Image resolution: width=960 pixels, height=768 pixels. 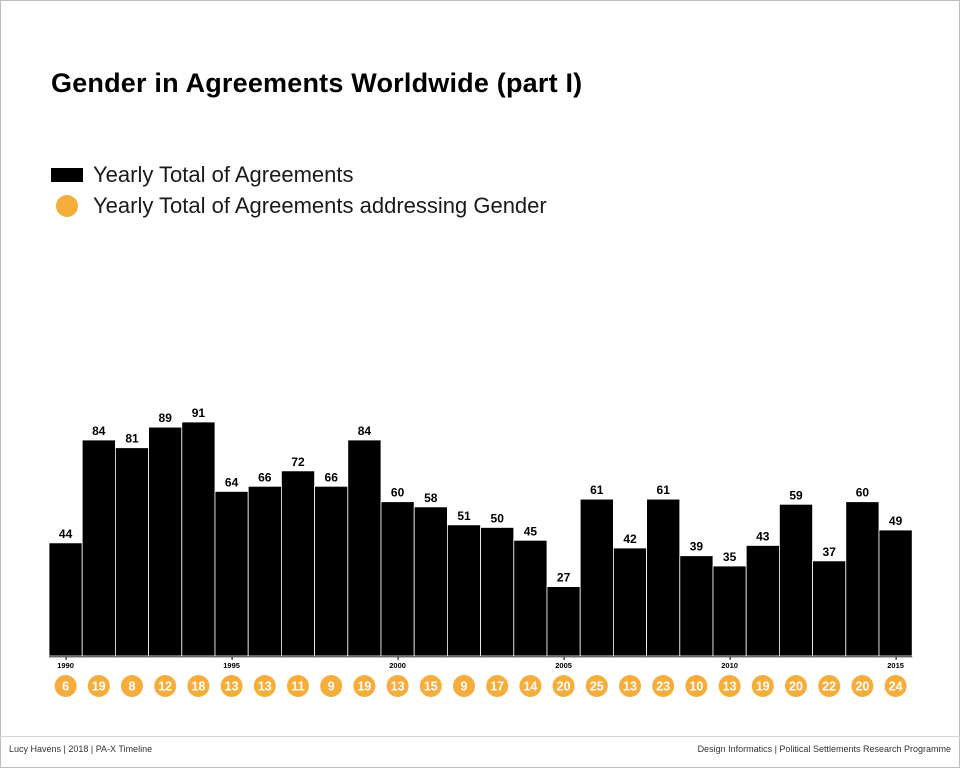 I want to click on bar-value-label-2009: 39, so click(x=697, y=547).